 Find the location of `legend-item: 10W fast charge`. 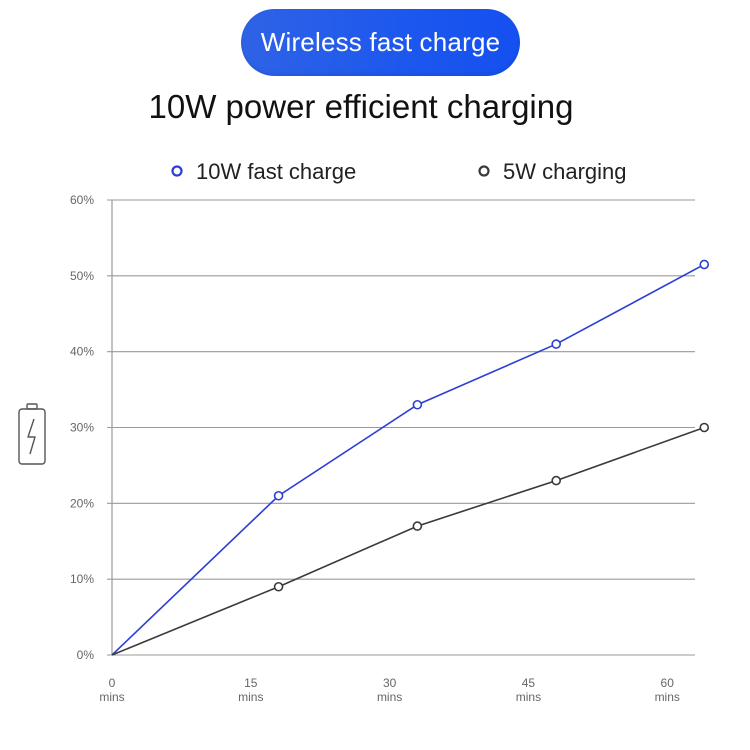

legend-item: 10W fast charge is located at coordinates (263, 171).